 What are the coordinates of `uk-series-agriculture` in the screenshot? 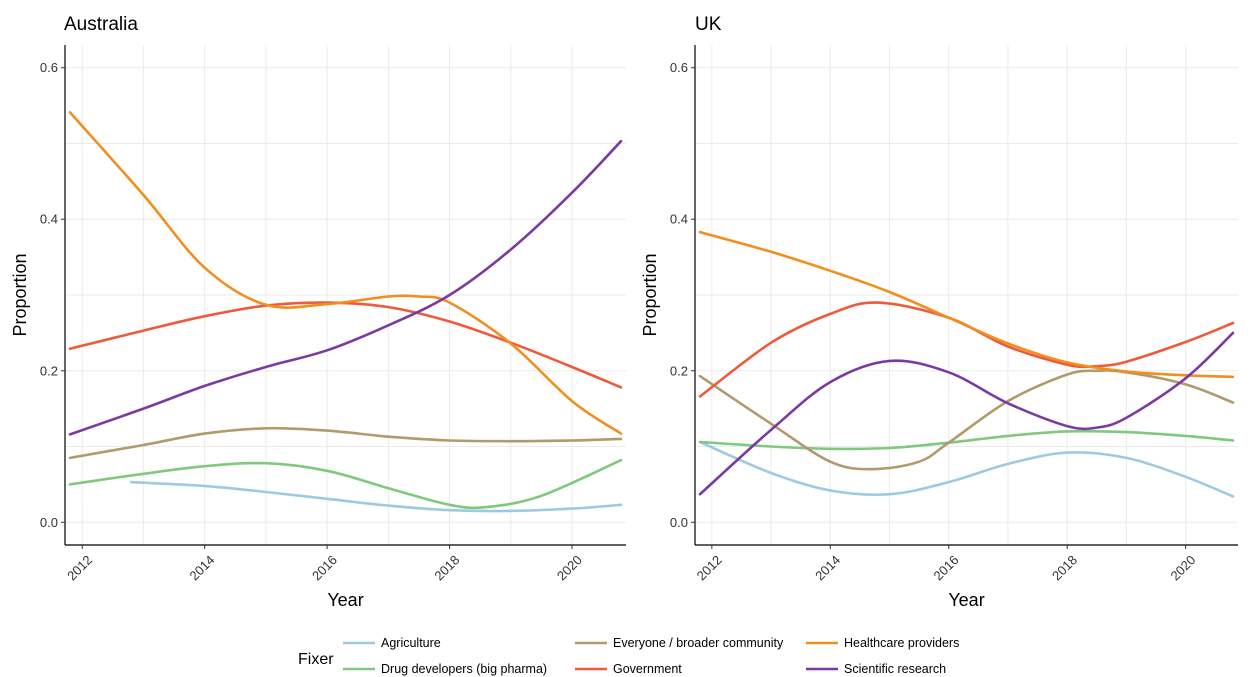 It's located at (966, 469).